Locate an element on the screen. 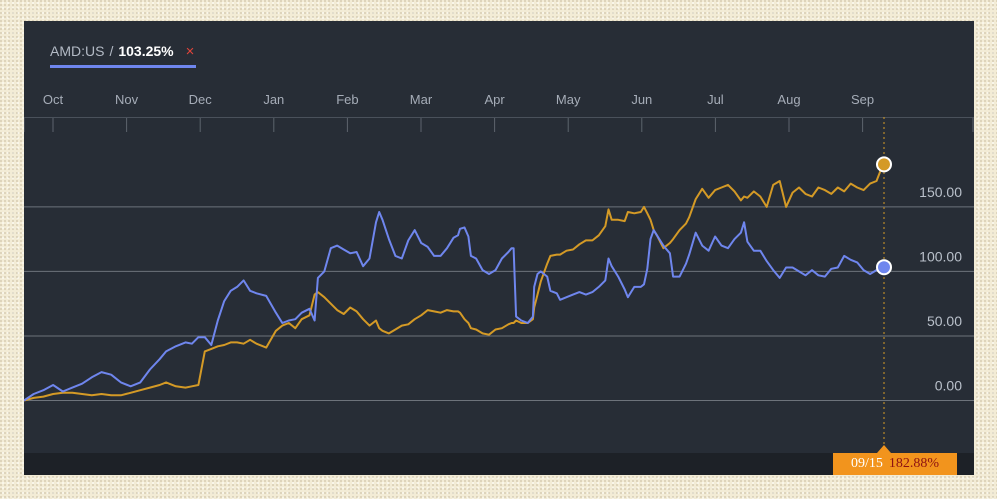  x-tick-label: Aug is located at coordinates (788, 99).